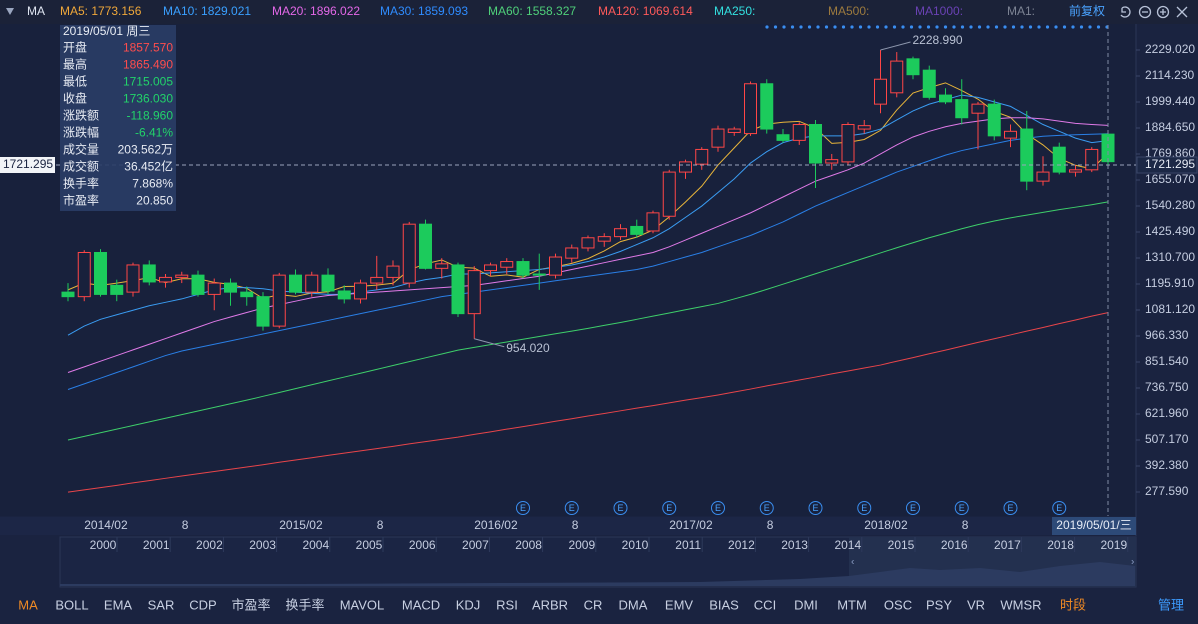 The height and width of the screenshot is (624, 1198). I want to click on toolbar-icons, so click(1154, 12).